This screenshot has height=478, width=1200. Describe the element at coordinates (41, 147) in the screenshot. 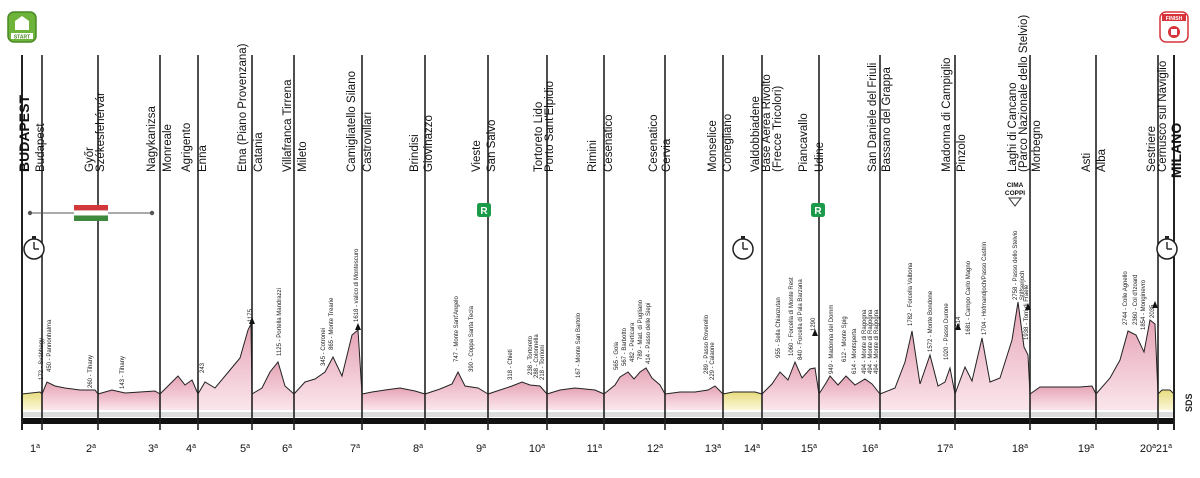

I see `stage-city-label: Budapest` at that location.